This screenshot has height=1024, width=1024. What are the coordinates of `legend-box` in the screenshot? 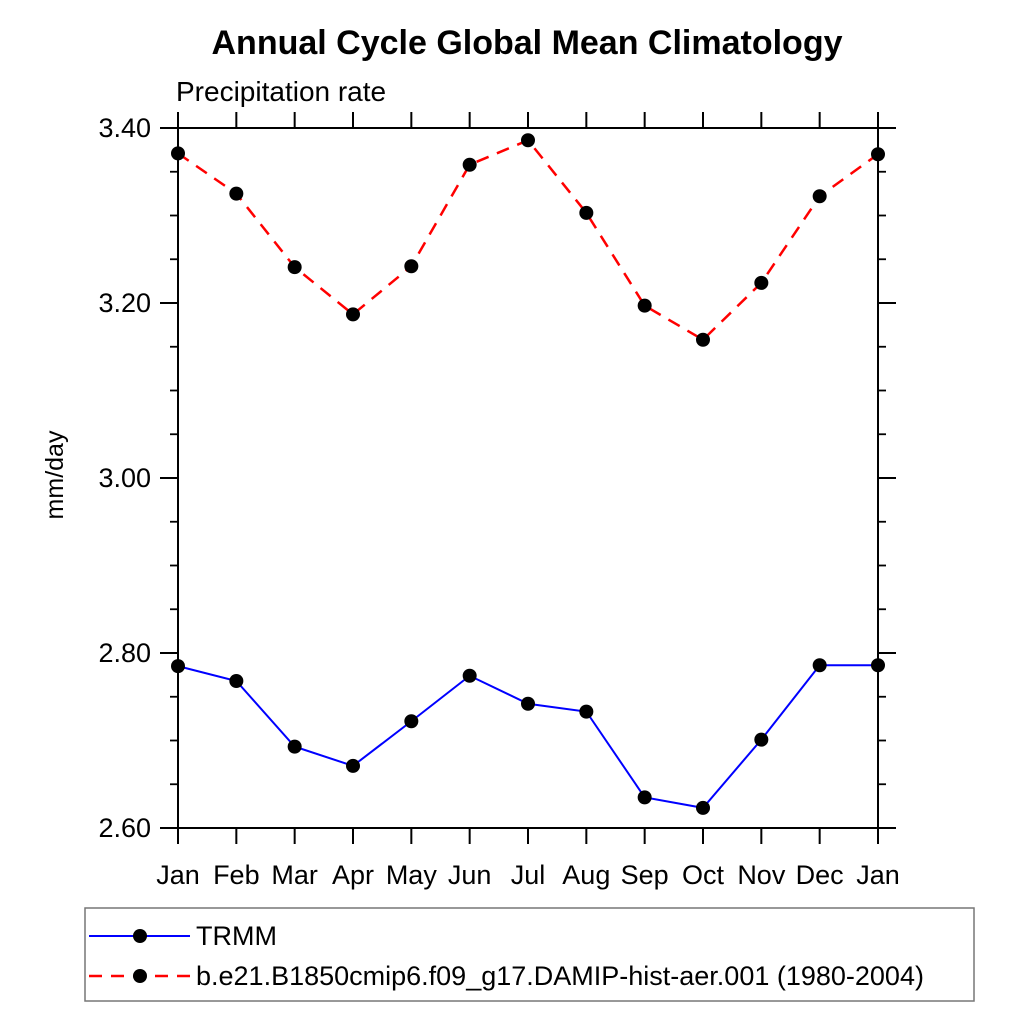 It's located at (529, 954).